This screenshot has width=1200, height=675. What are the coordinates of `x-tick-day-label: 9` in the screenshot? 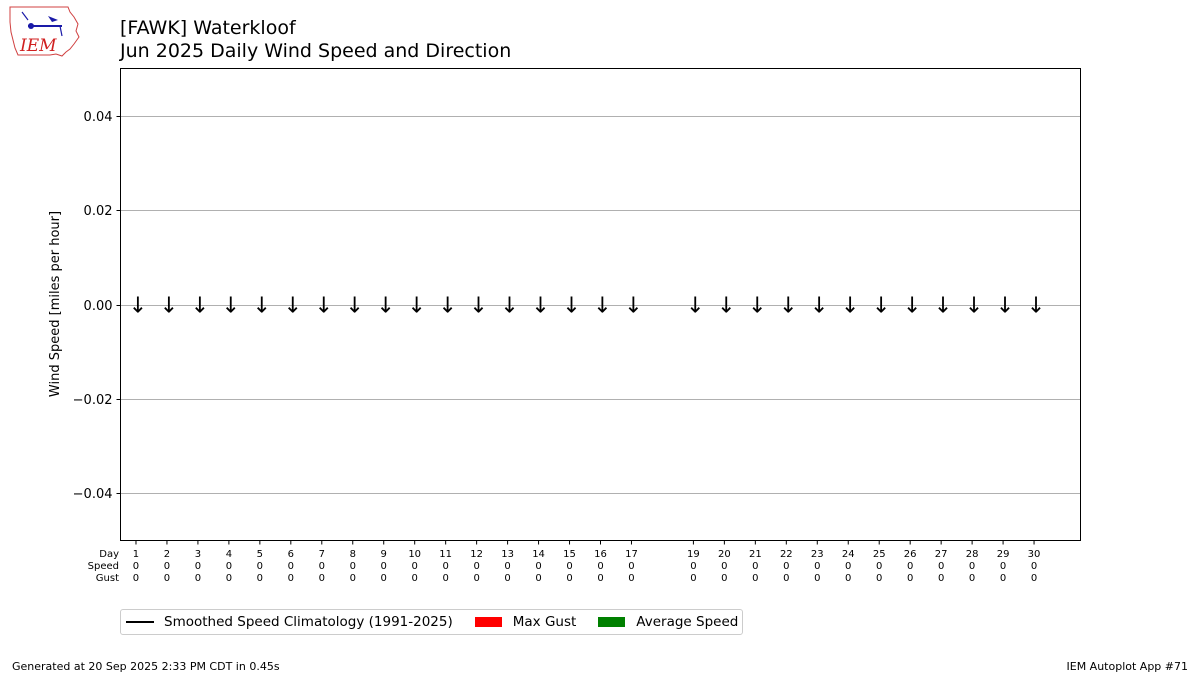 It's located at (384, 554).